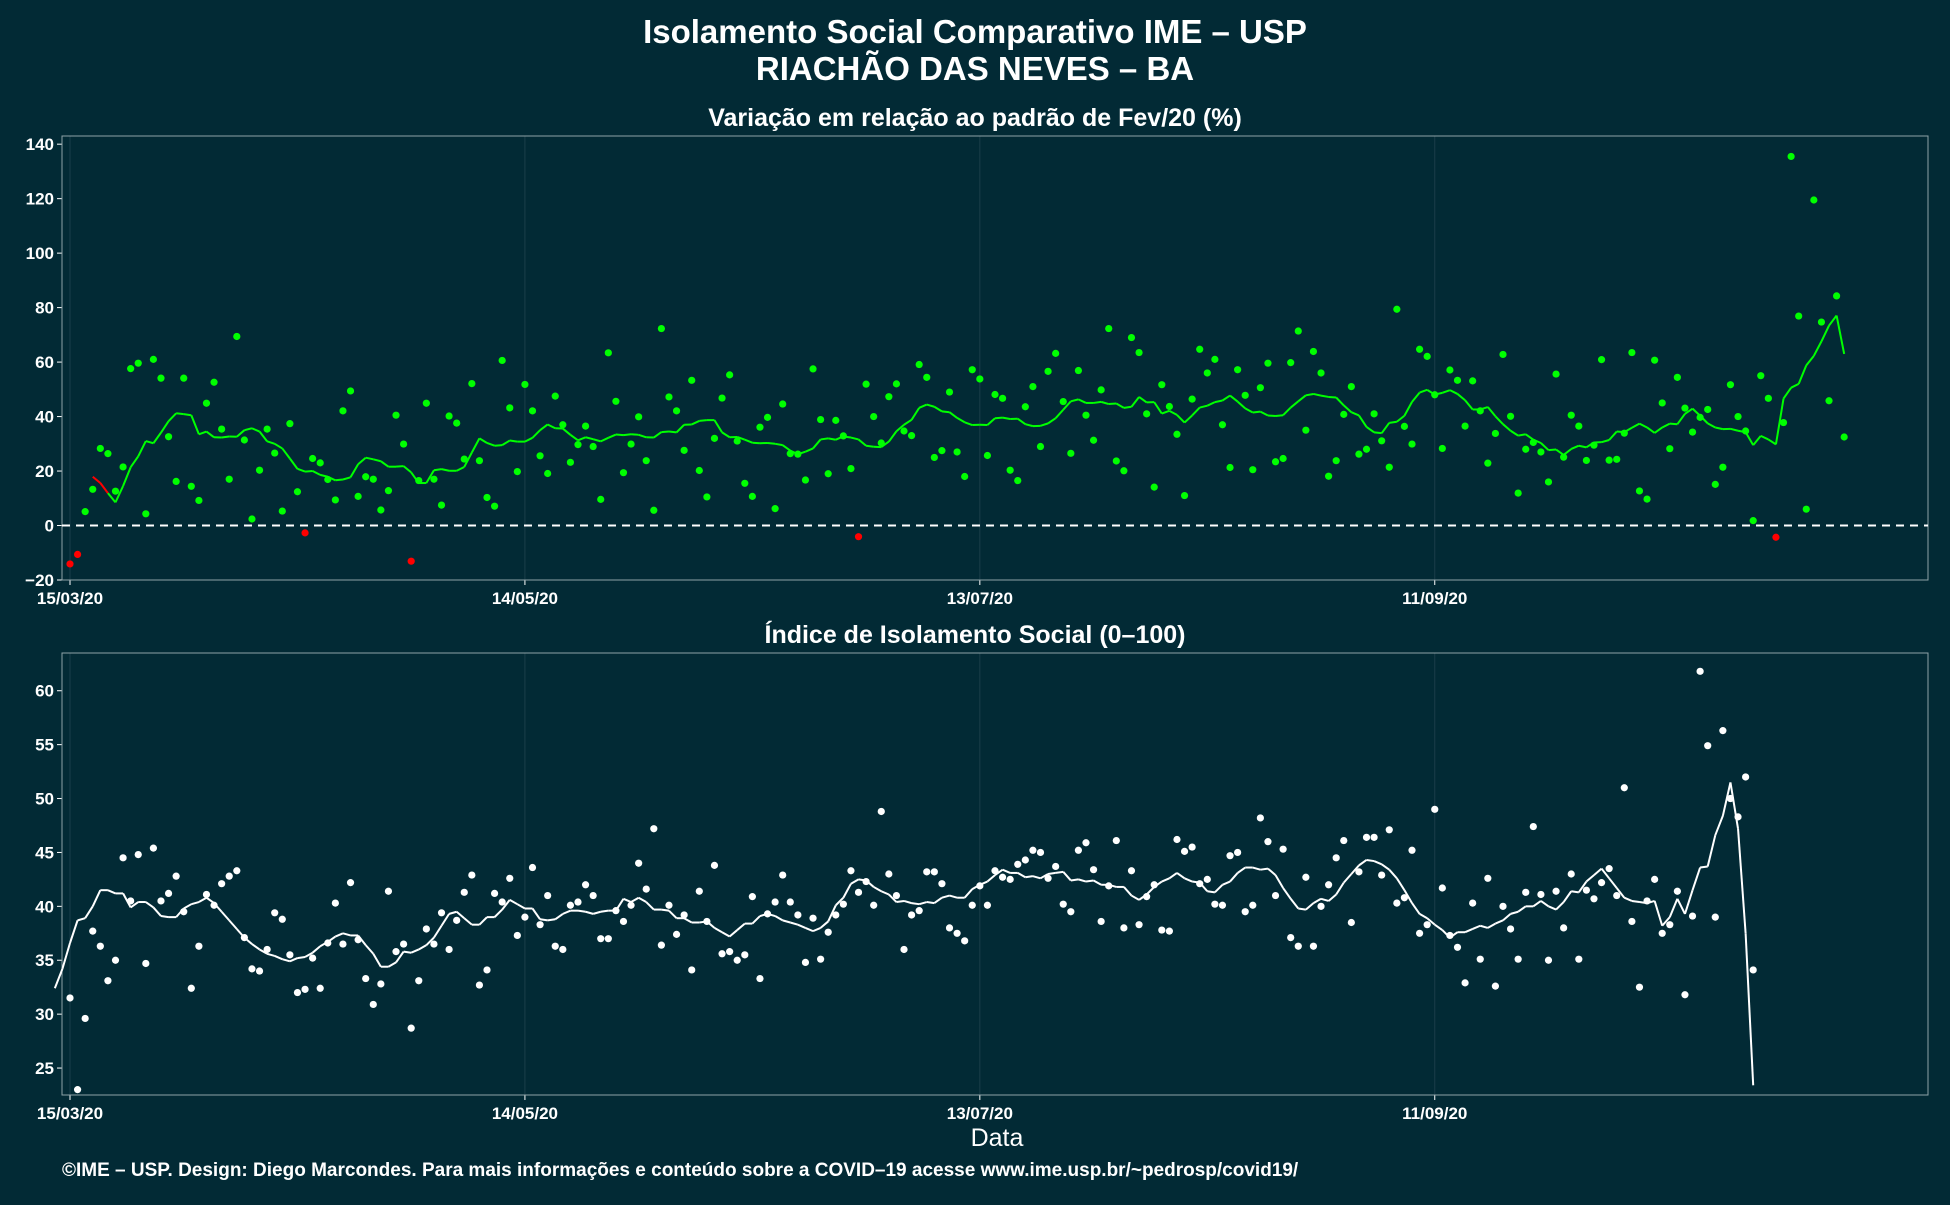 Image resolution: width=1950 pixels, height=1205 pixels. Describe the element at coordinates (49, 526) in the screenshot. I see `variation-y-tick-label: 0` at that location.